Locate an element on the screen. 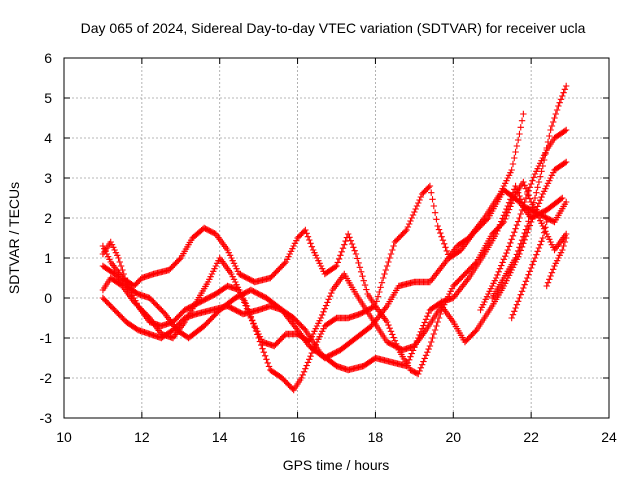 The width and height of the screenshot is (640, 480). y-tick-label: 0 is located at coordinates (48, 298).